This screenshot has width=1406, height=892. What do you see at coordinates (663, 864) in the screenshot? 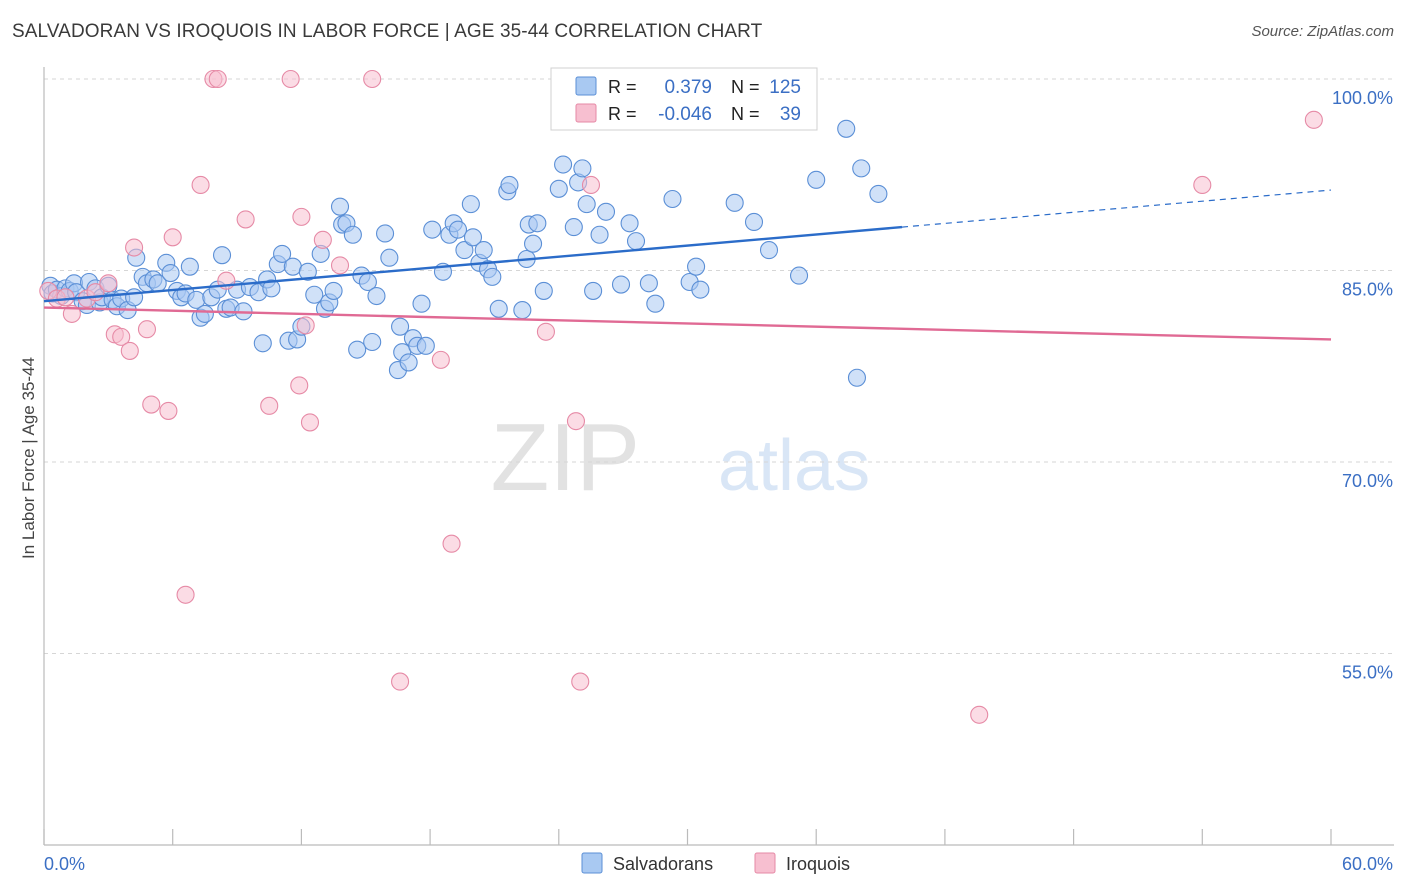
I see `legend-label-salvadorans: Salvadorans` at bounding box center [663, 864].